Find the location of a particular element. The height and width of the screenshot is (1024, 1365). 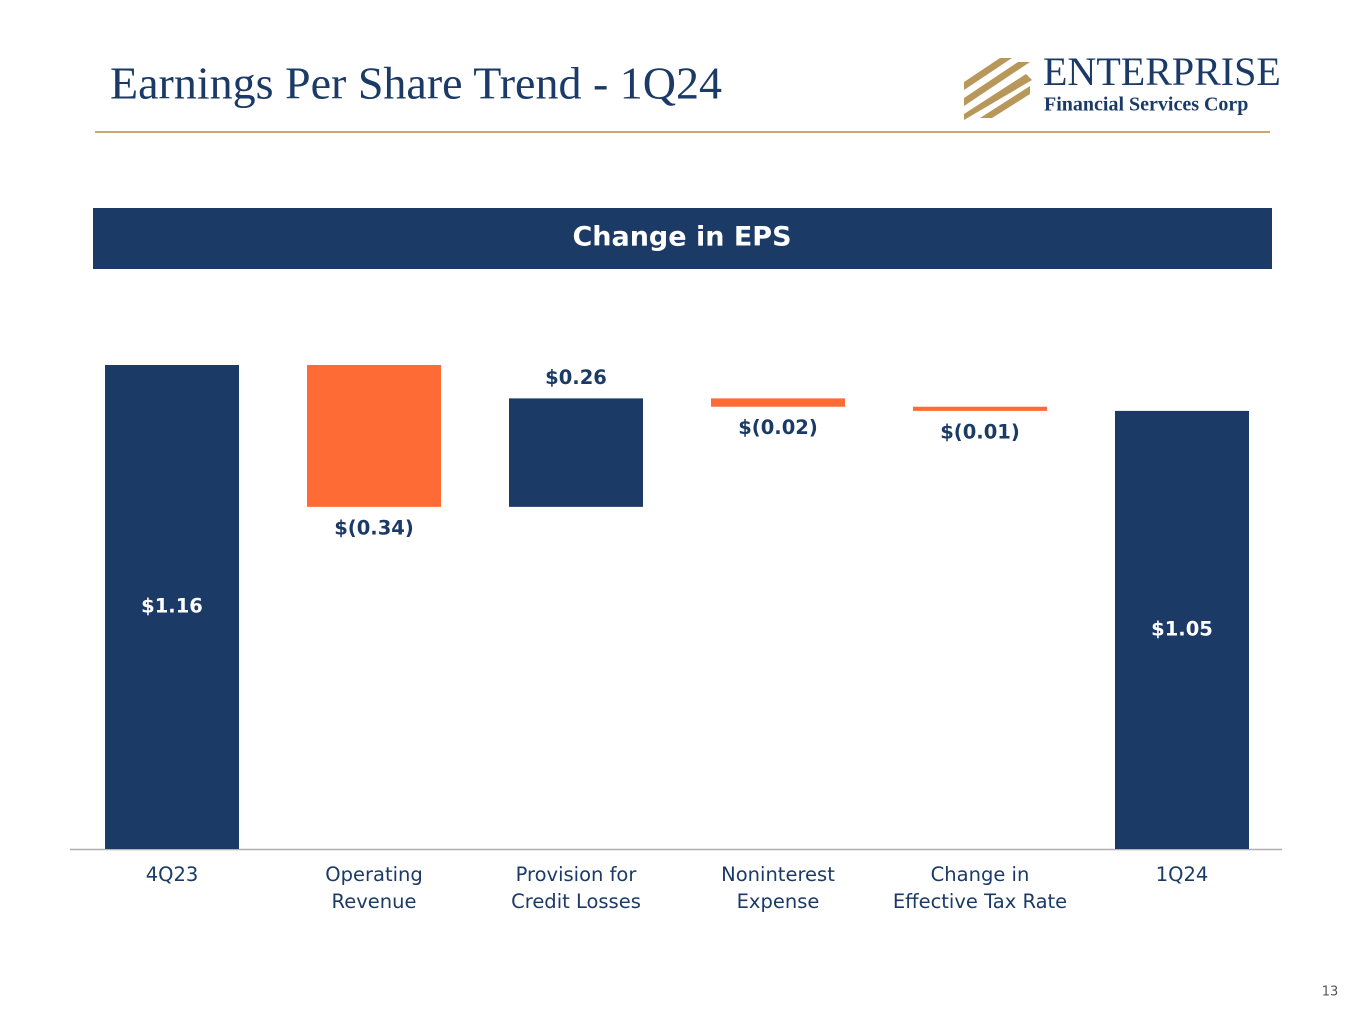

x-tick-label: Operating Revenue is located at coordinates (374, 888).